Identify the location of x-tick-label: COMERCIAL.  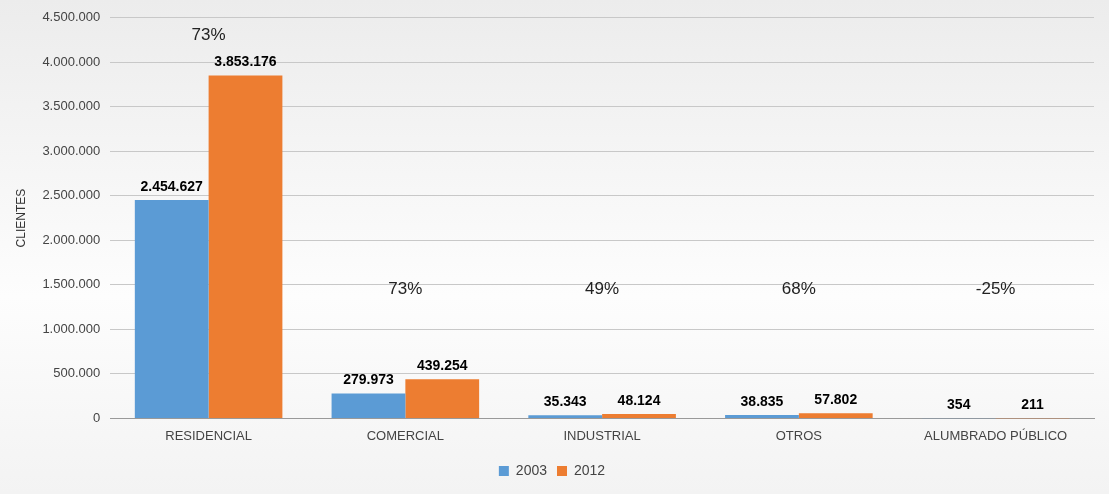
(405, 435).